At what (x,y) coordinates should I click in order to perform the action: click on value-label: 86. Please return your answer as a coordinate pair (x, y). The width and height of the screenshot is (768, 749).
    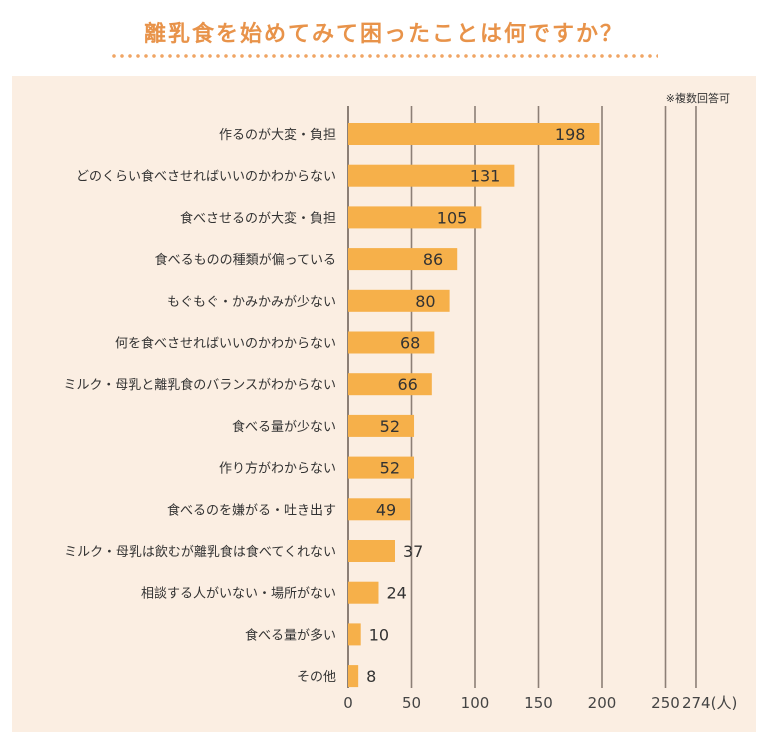
    Looking at the image, I should click on (433, 259).